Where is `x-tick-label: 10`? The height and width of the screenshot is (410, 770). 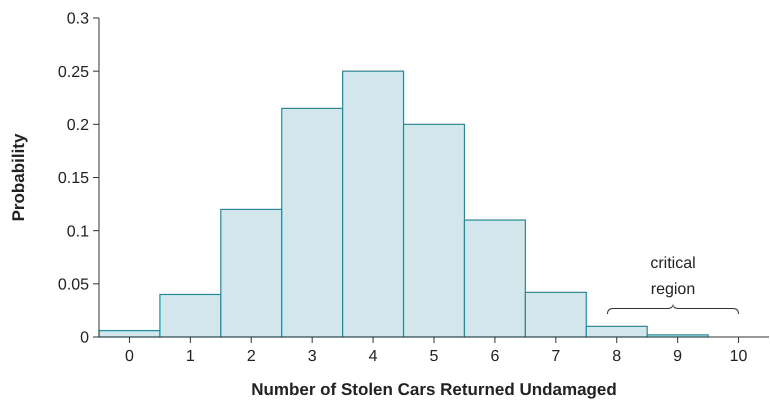
x-tick-label: 10 is located at coordinates (739, 356).